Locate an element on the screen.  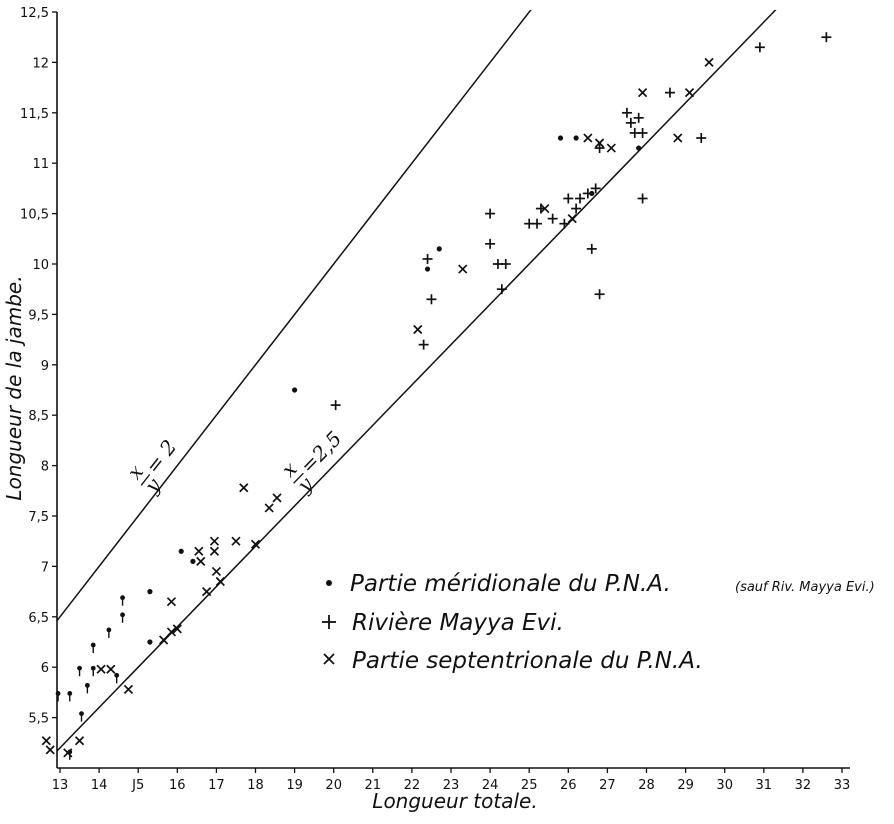
x-tick-label: 30 is located at coordinates (724, 785).